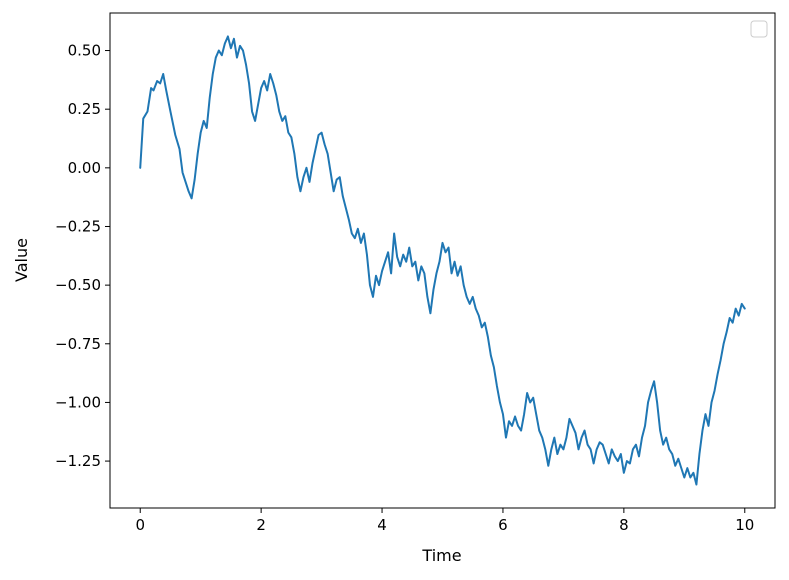  Describe the element at coordinates (84, 109) in the screenshot. I see `y-tick-label: 0.25` at that location.